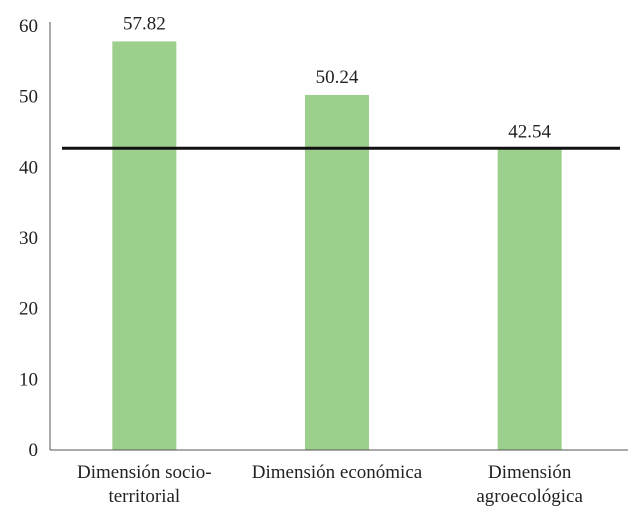 The width and height of the screenshot is (642, 512). I want to click on y-axis-ticks: 0 10 20 30 40 50 60, so click(28, 238).